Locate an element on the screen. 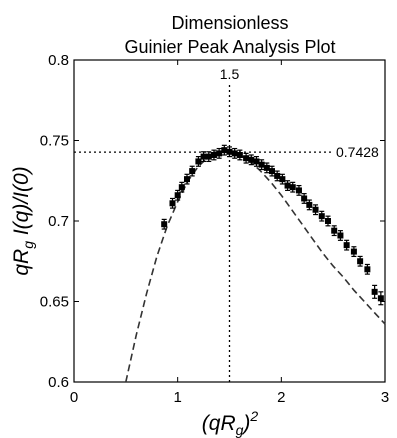 This screenshot has height=438, width=397. y-axis-label-pre: qR is located at coordinates (21, 262).